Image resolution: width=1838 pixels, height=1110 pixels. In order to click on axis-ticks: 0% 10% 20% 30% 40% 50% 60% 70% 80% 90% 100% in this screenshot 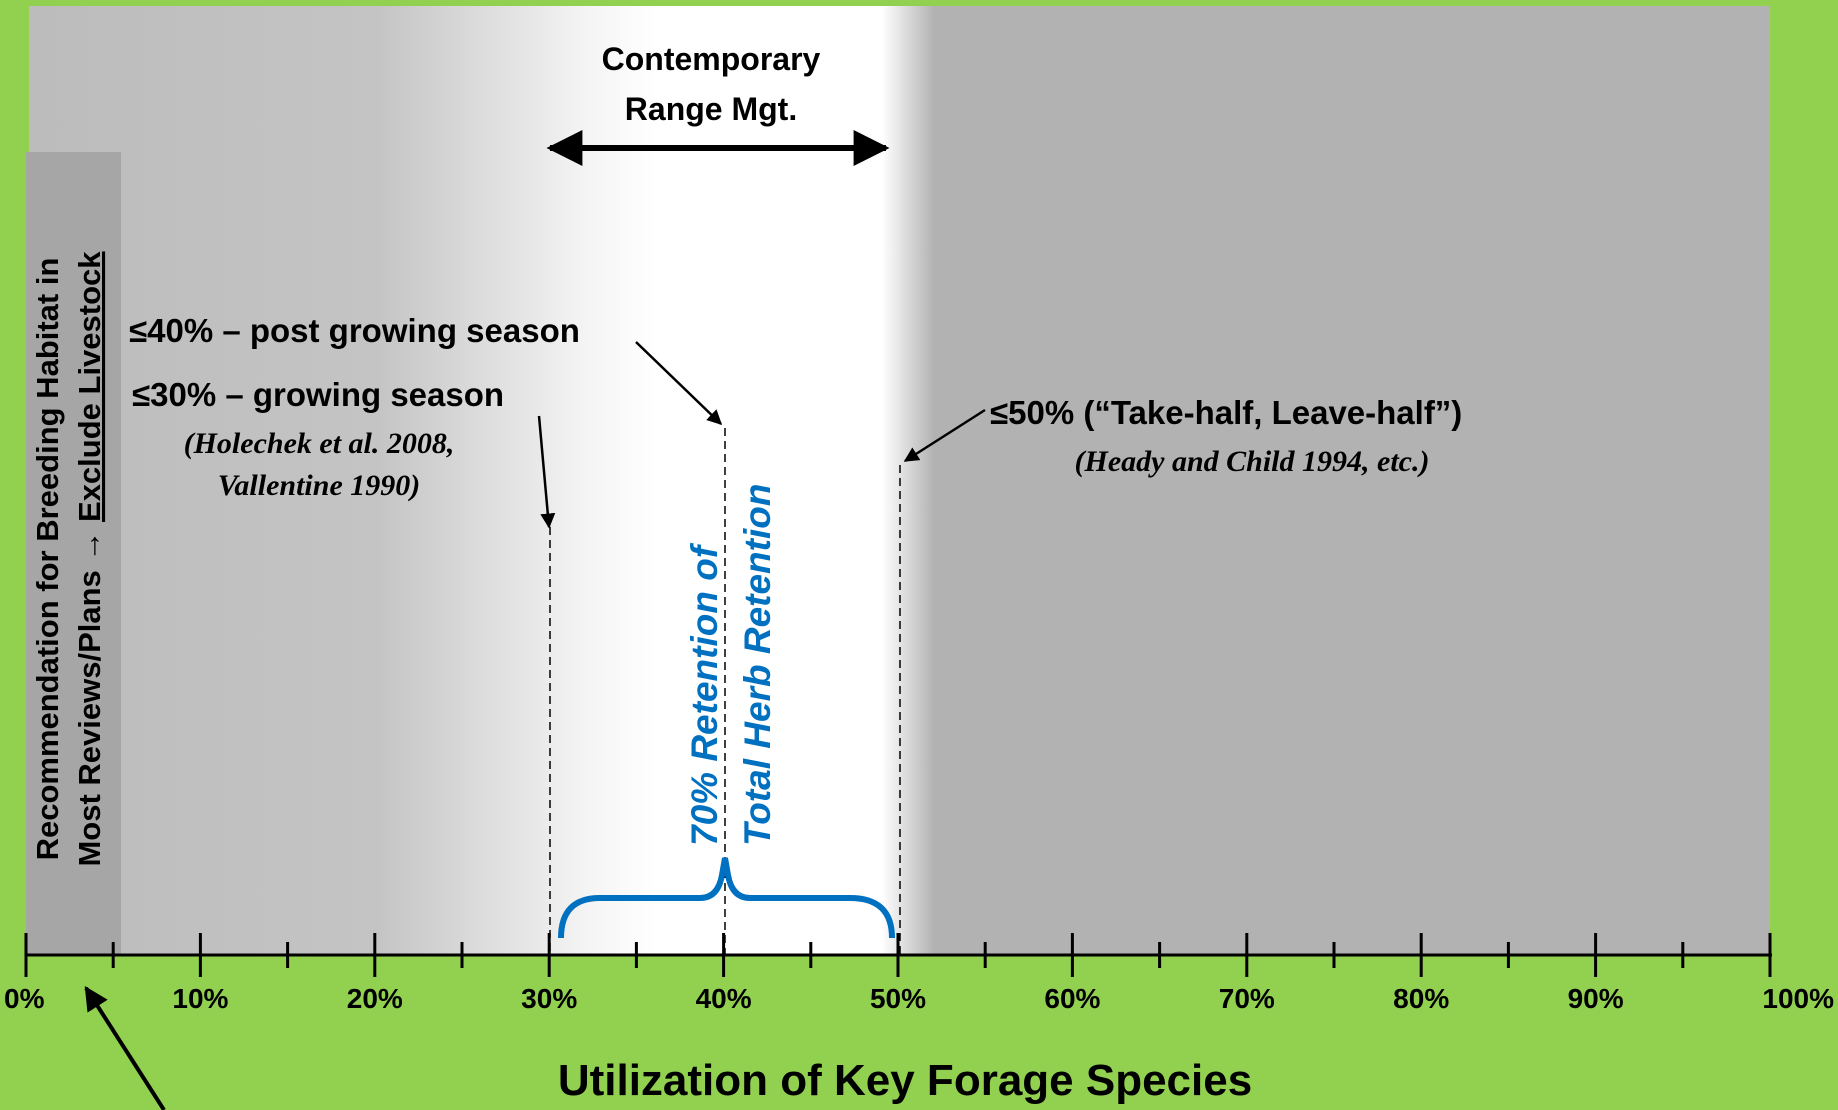, I will do `click(919, 973)`.